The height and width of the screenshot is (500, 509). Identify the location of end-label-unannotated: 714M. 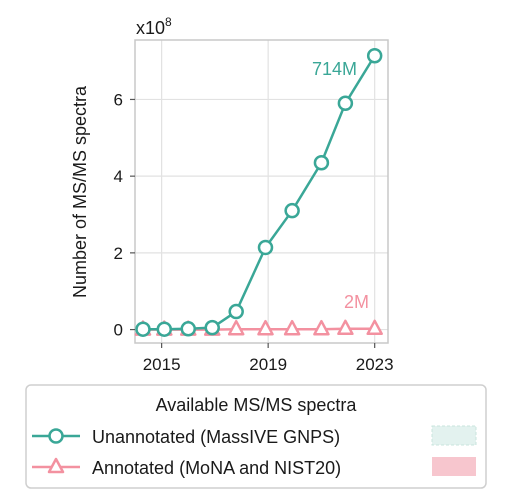
(334, 69).